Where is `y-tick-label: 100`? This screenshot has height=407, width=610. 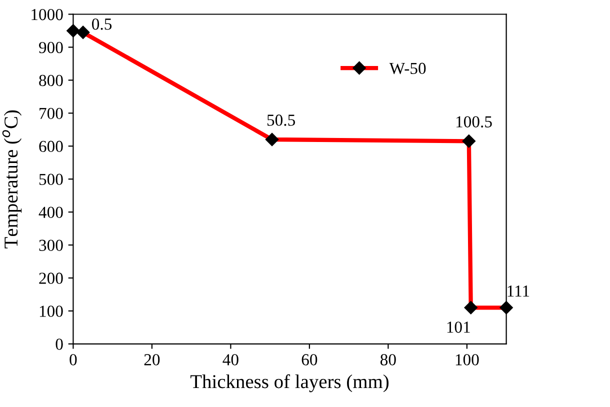 y-tick-label: 100 is located at coordinates (51, 311).